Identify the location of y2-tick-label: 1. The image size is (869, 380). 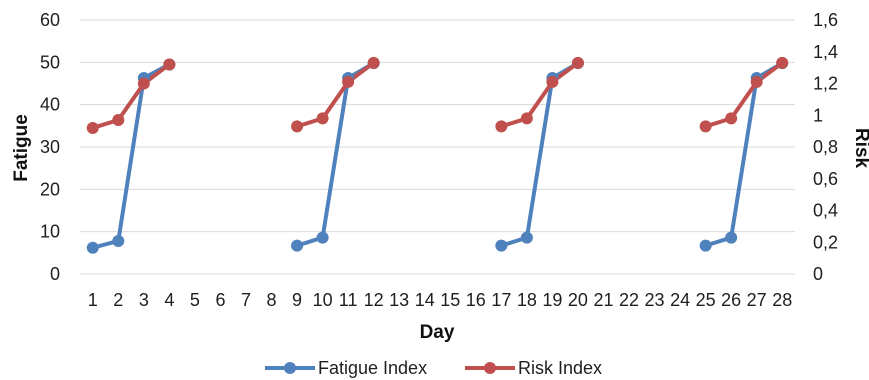
(818, 115).